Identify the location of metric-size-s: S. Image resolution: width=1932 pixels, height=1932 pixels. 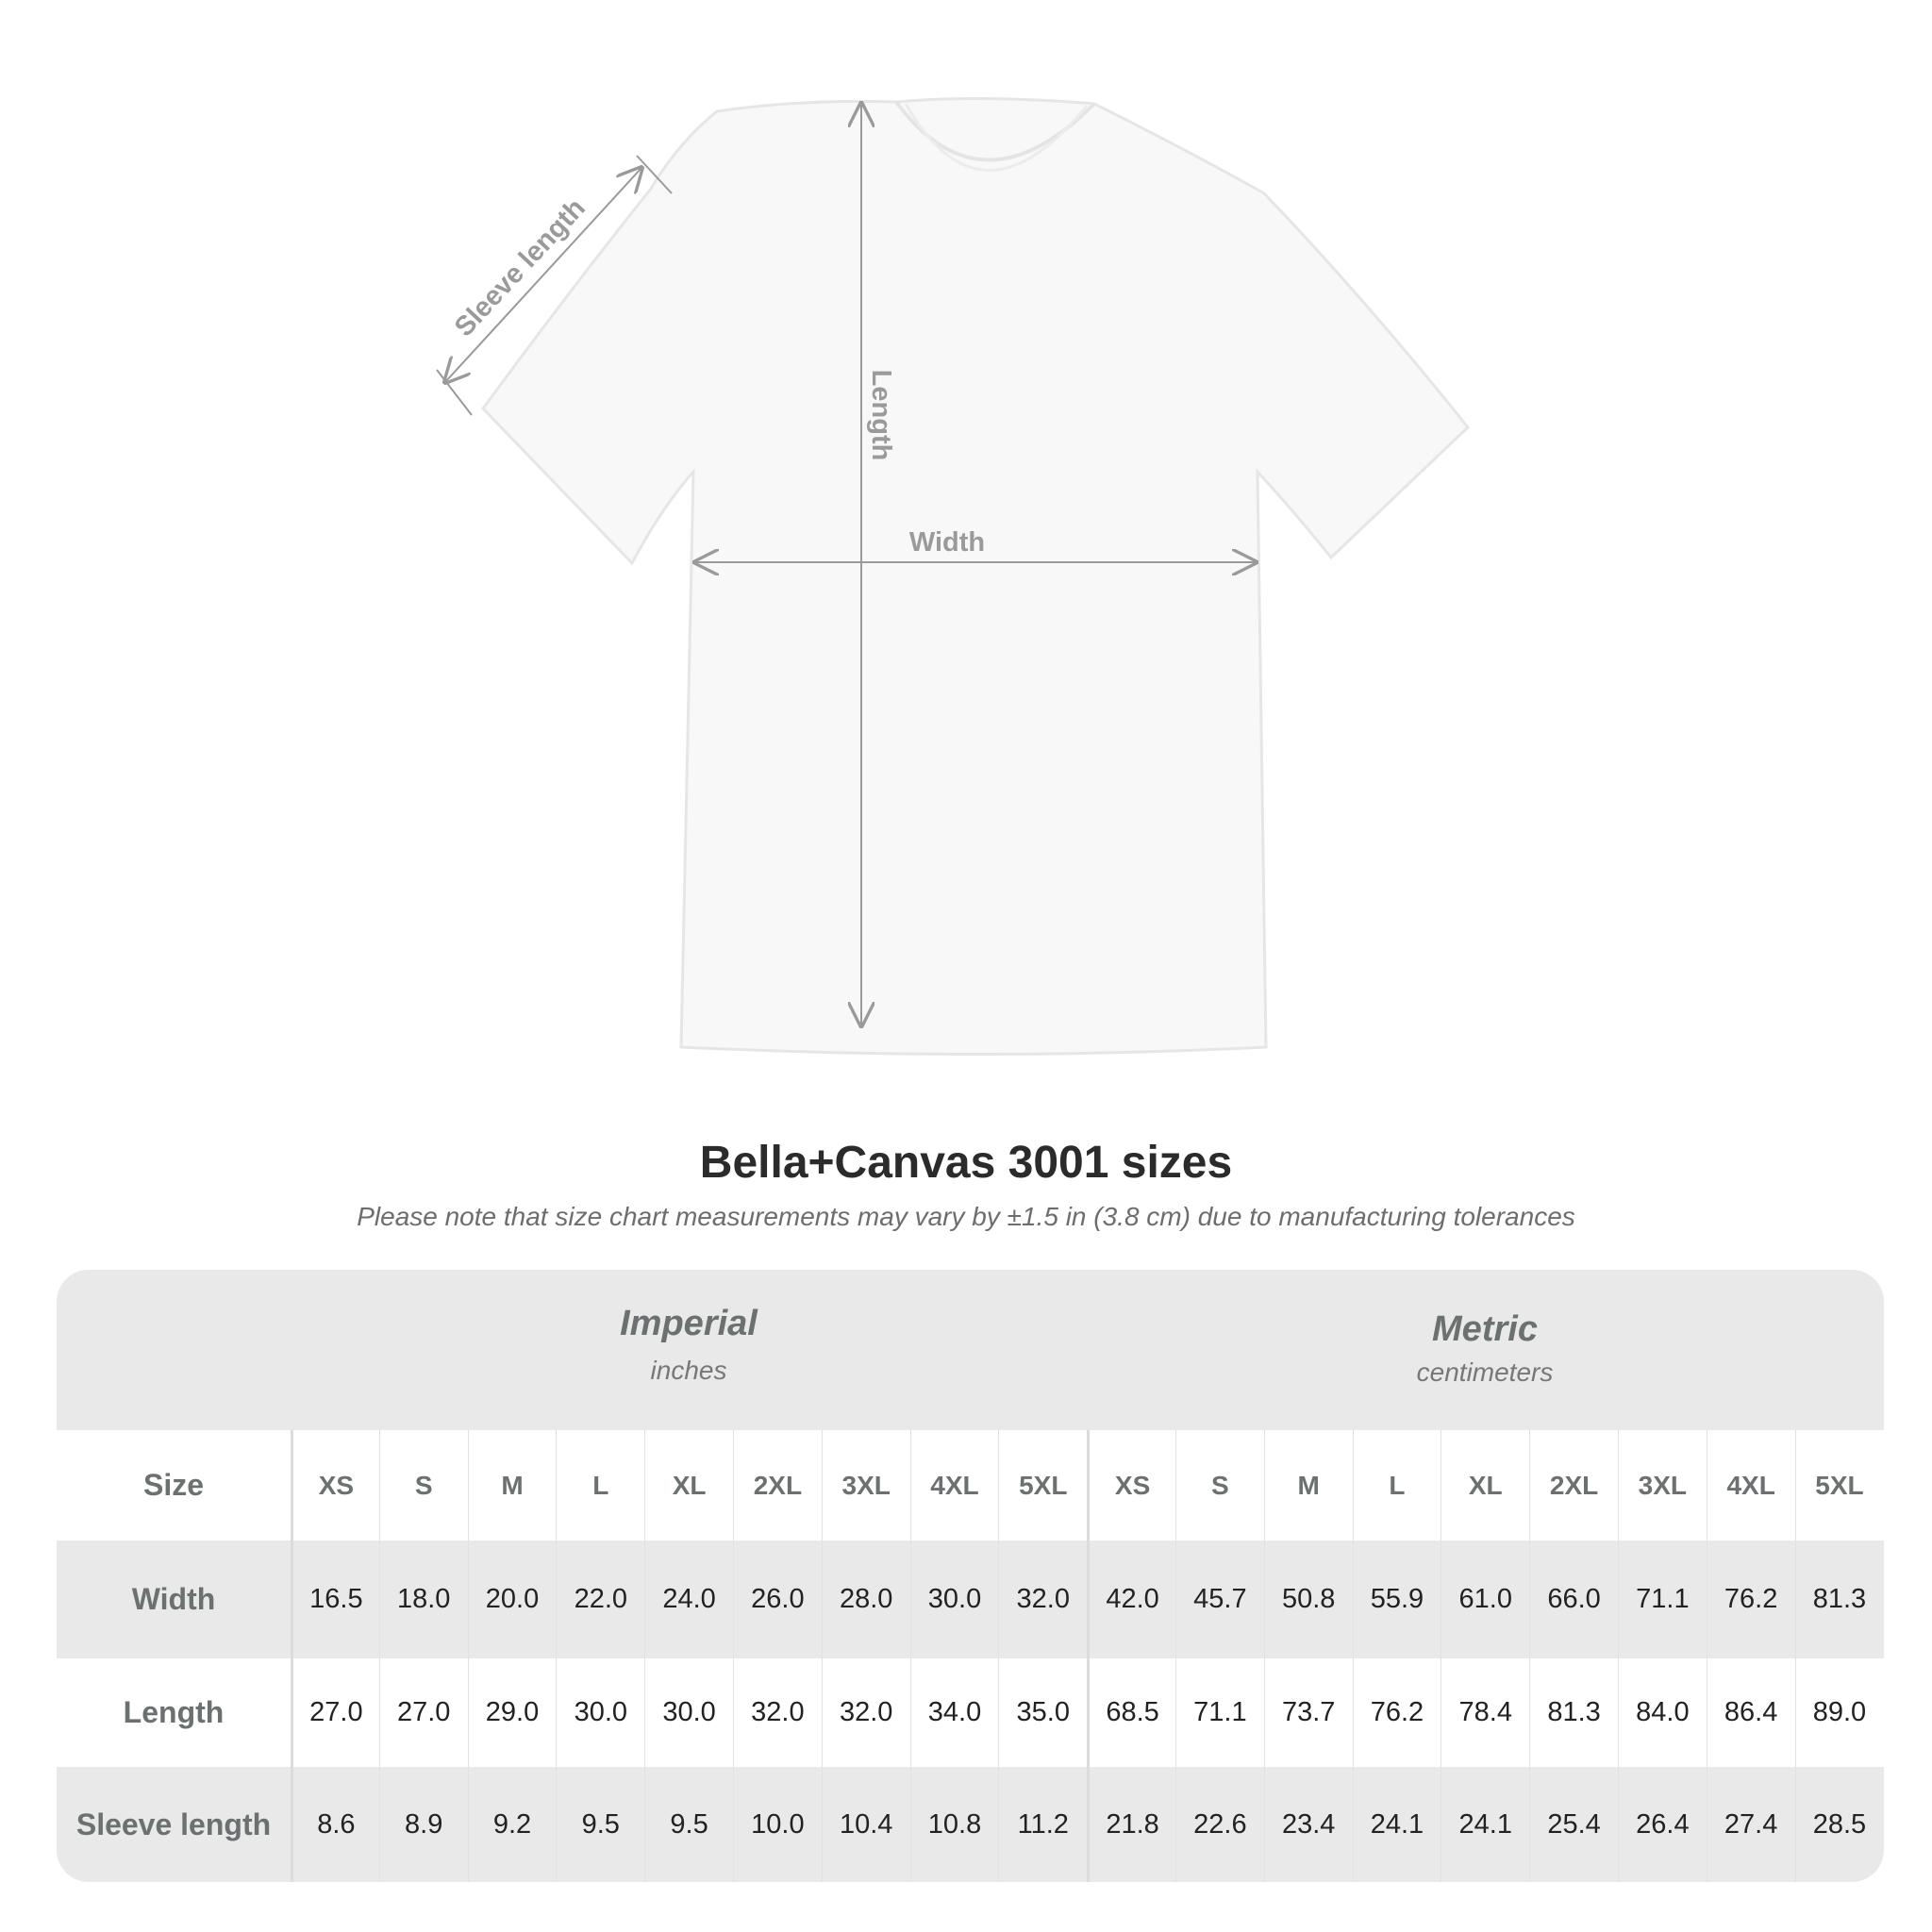
(1219, 1486).